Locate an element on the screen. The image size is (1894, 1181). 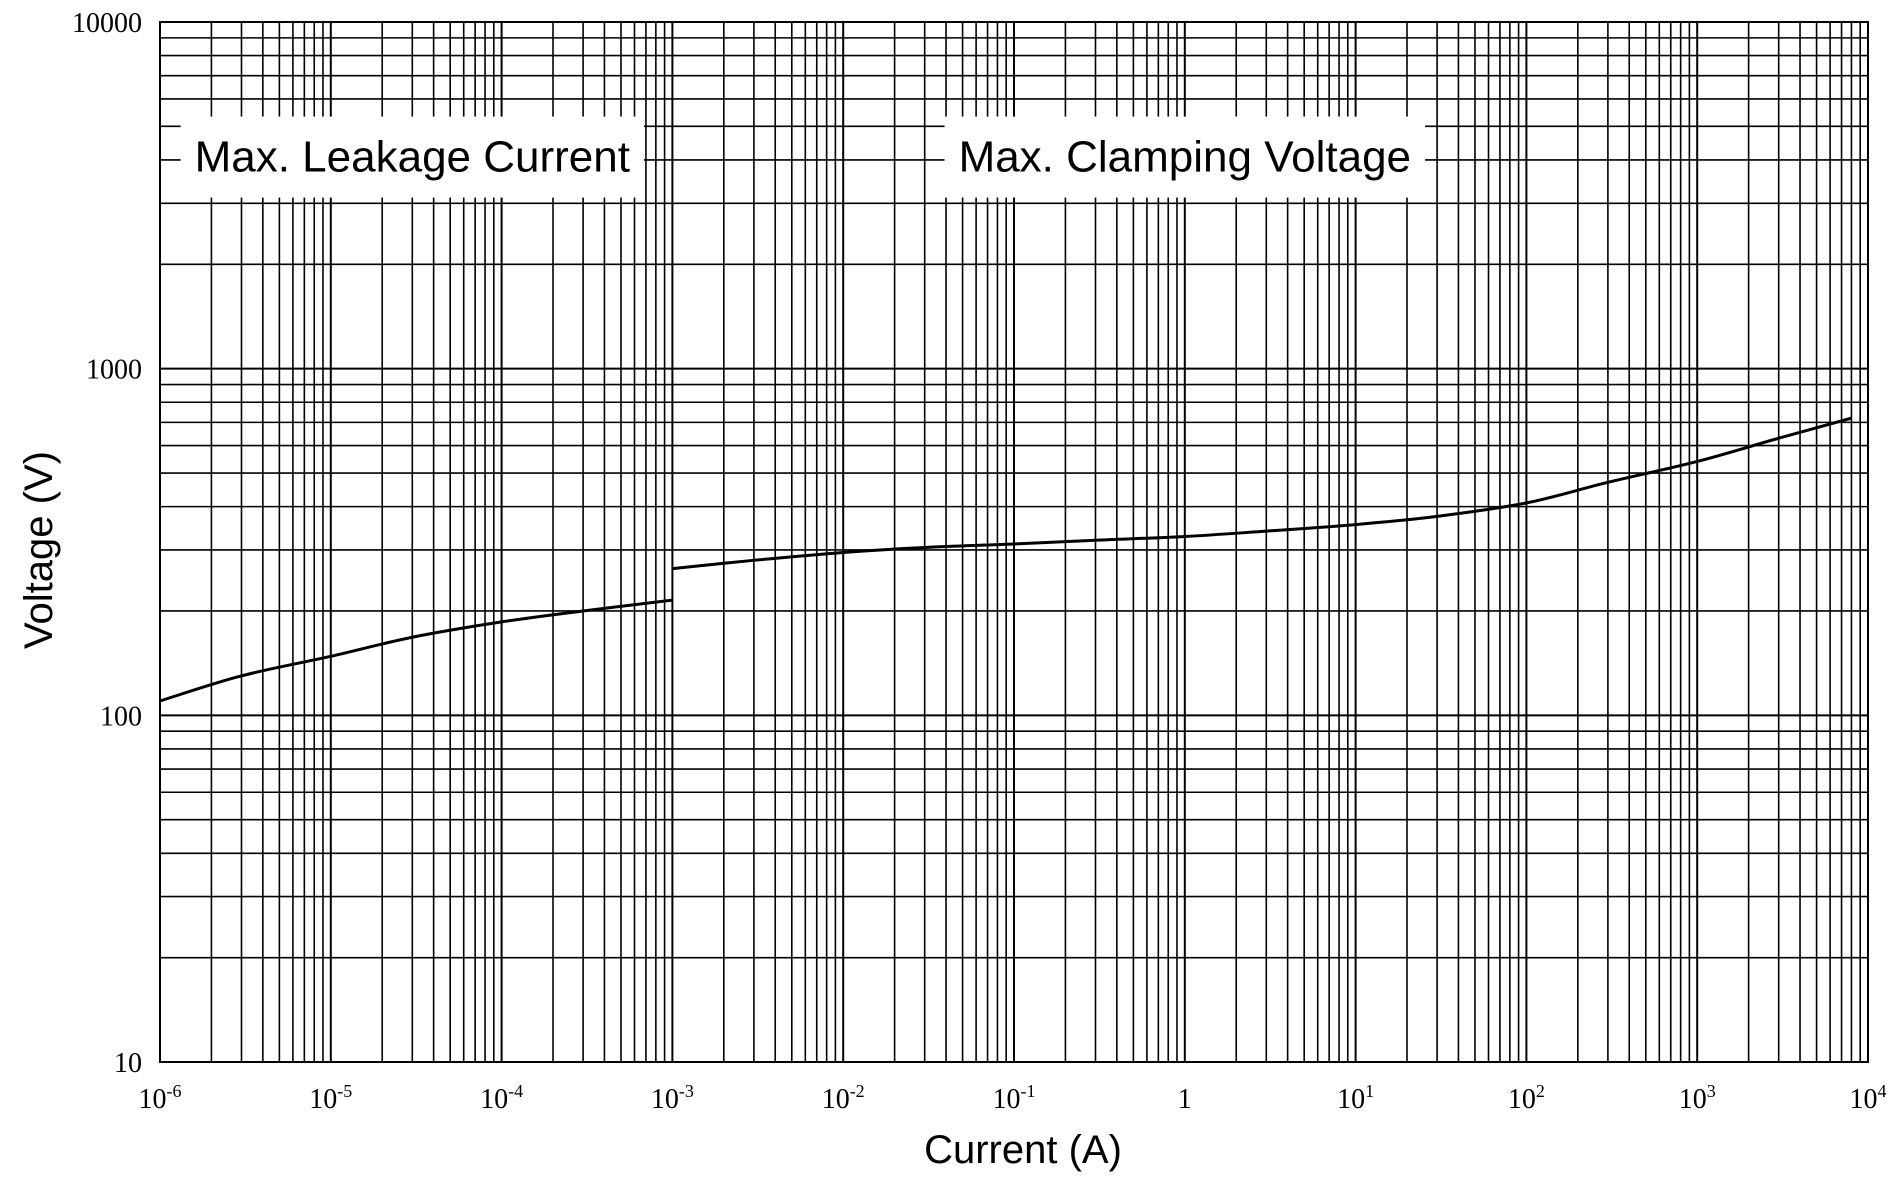
x-axis-title: Current (A) is located at coordinates (1023, 1150).